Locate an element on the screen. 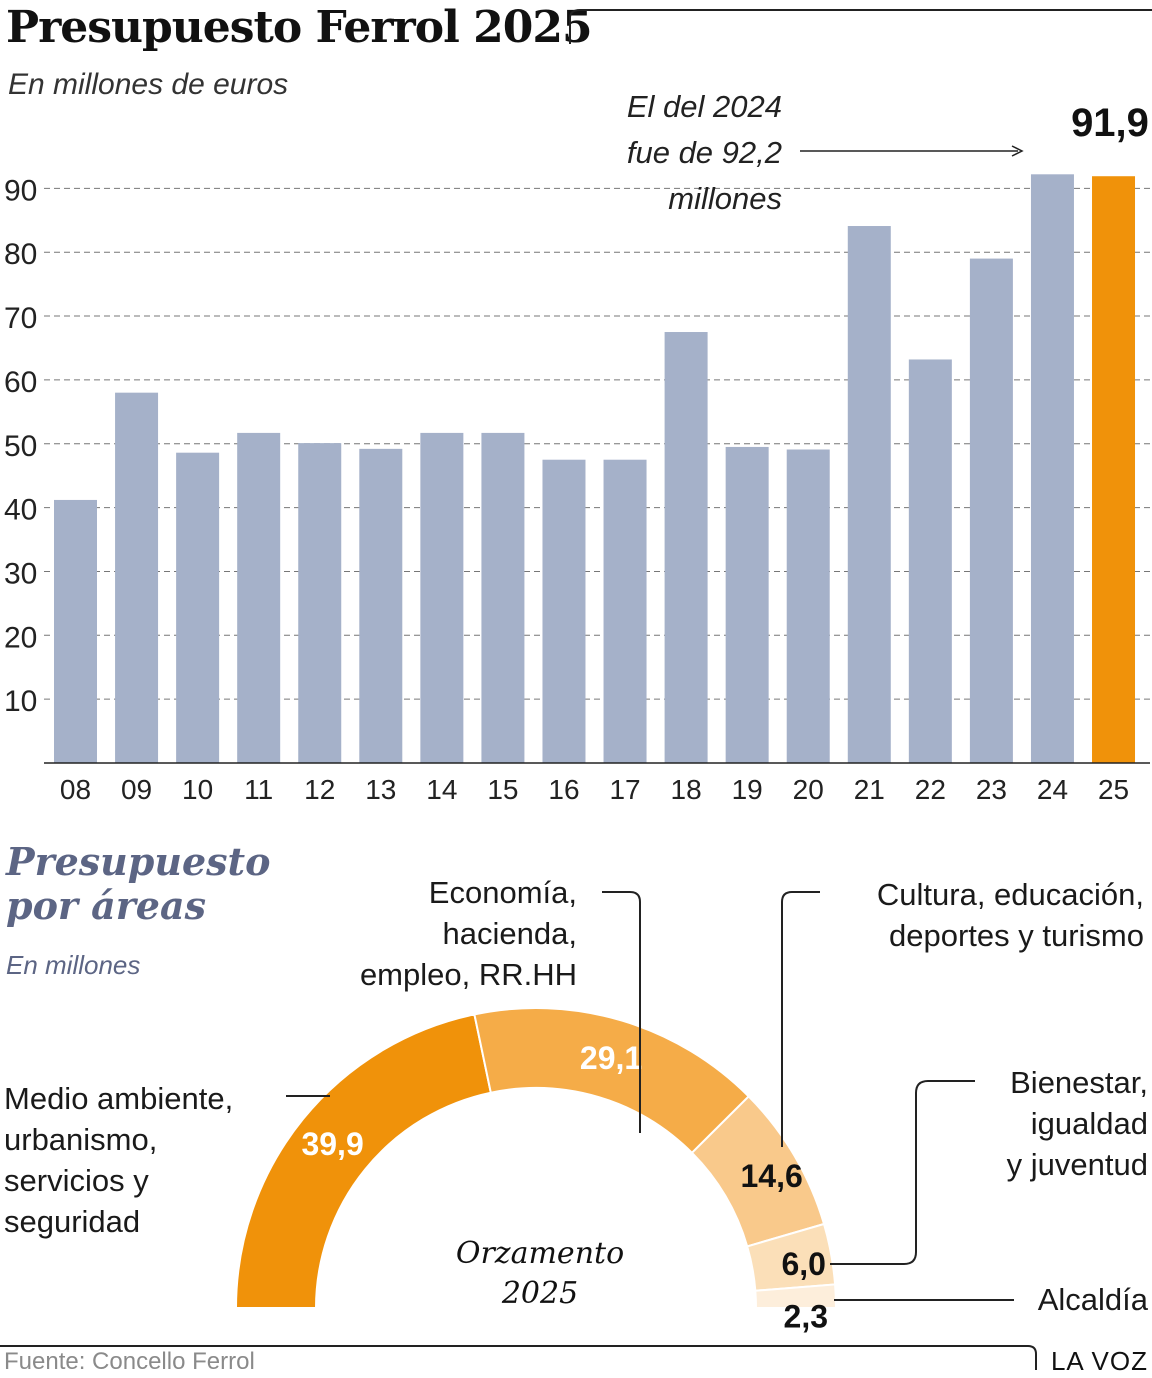  chart-subtitle: En millones de euros is located at coordinates (148, 84).